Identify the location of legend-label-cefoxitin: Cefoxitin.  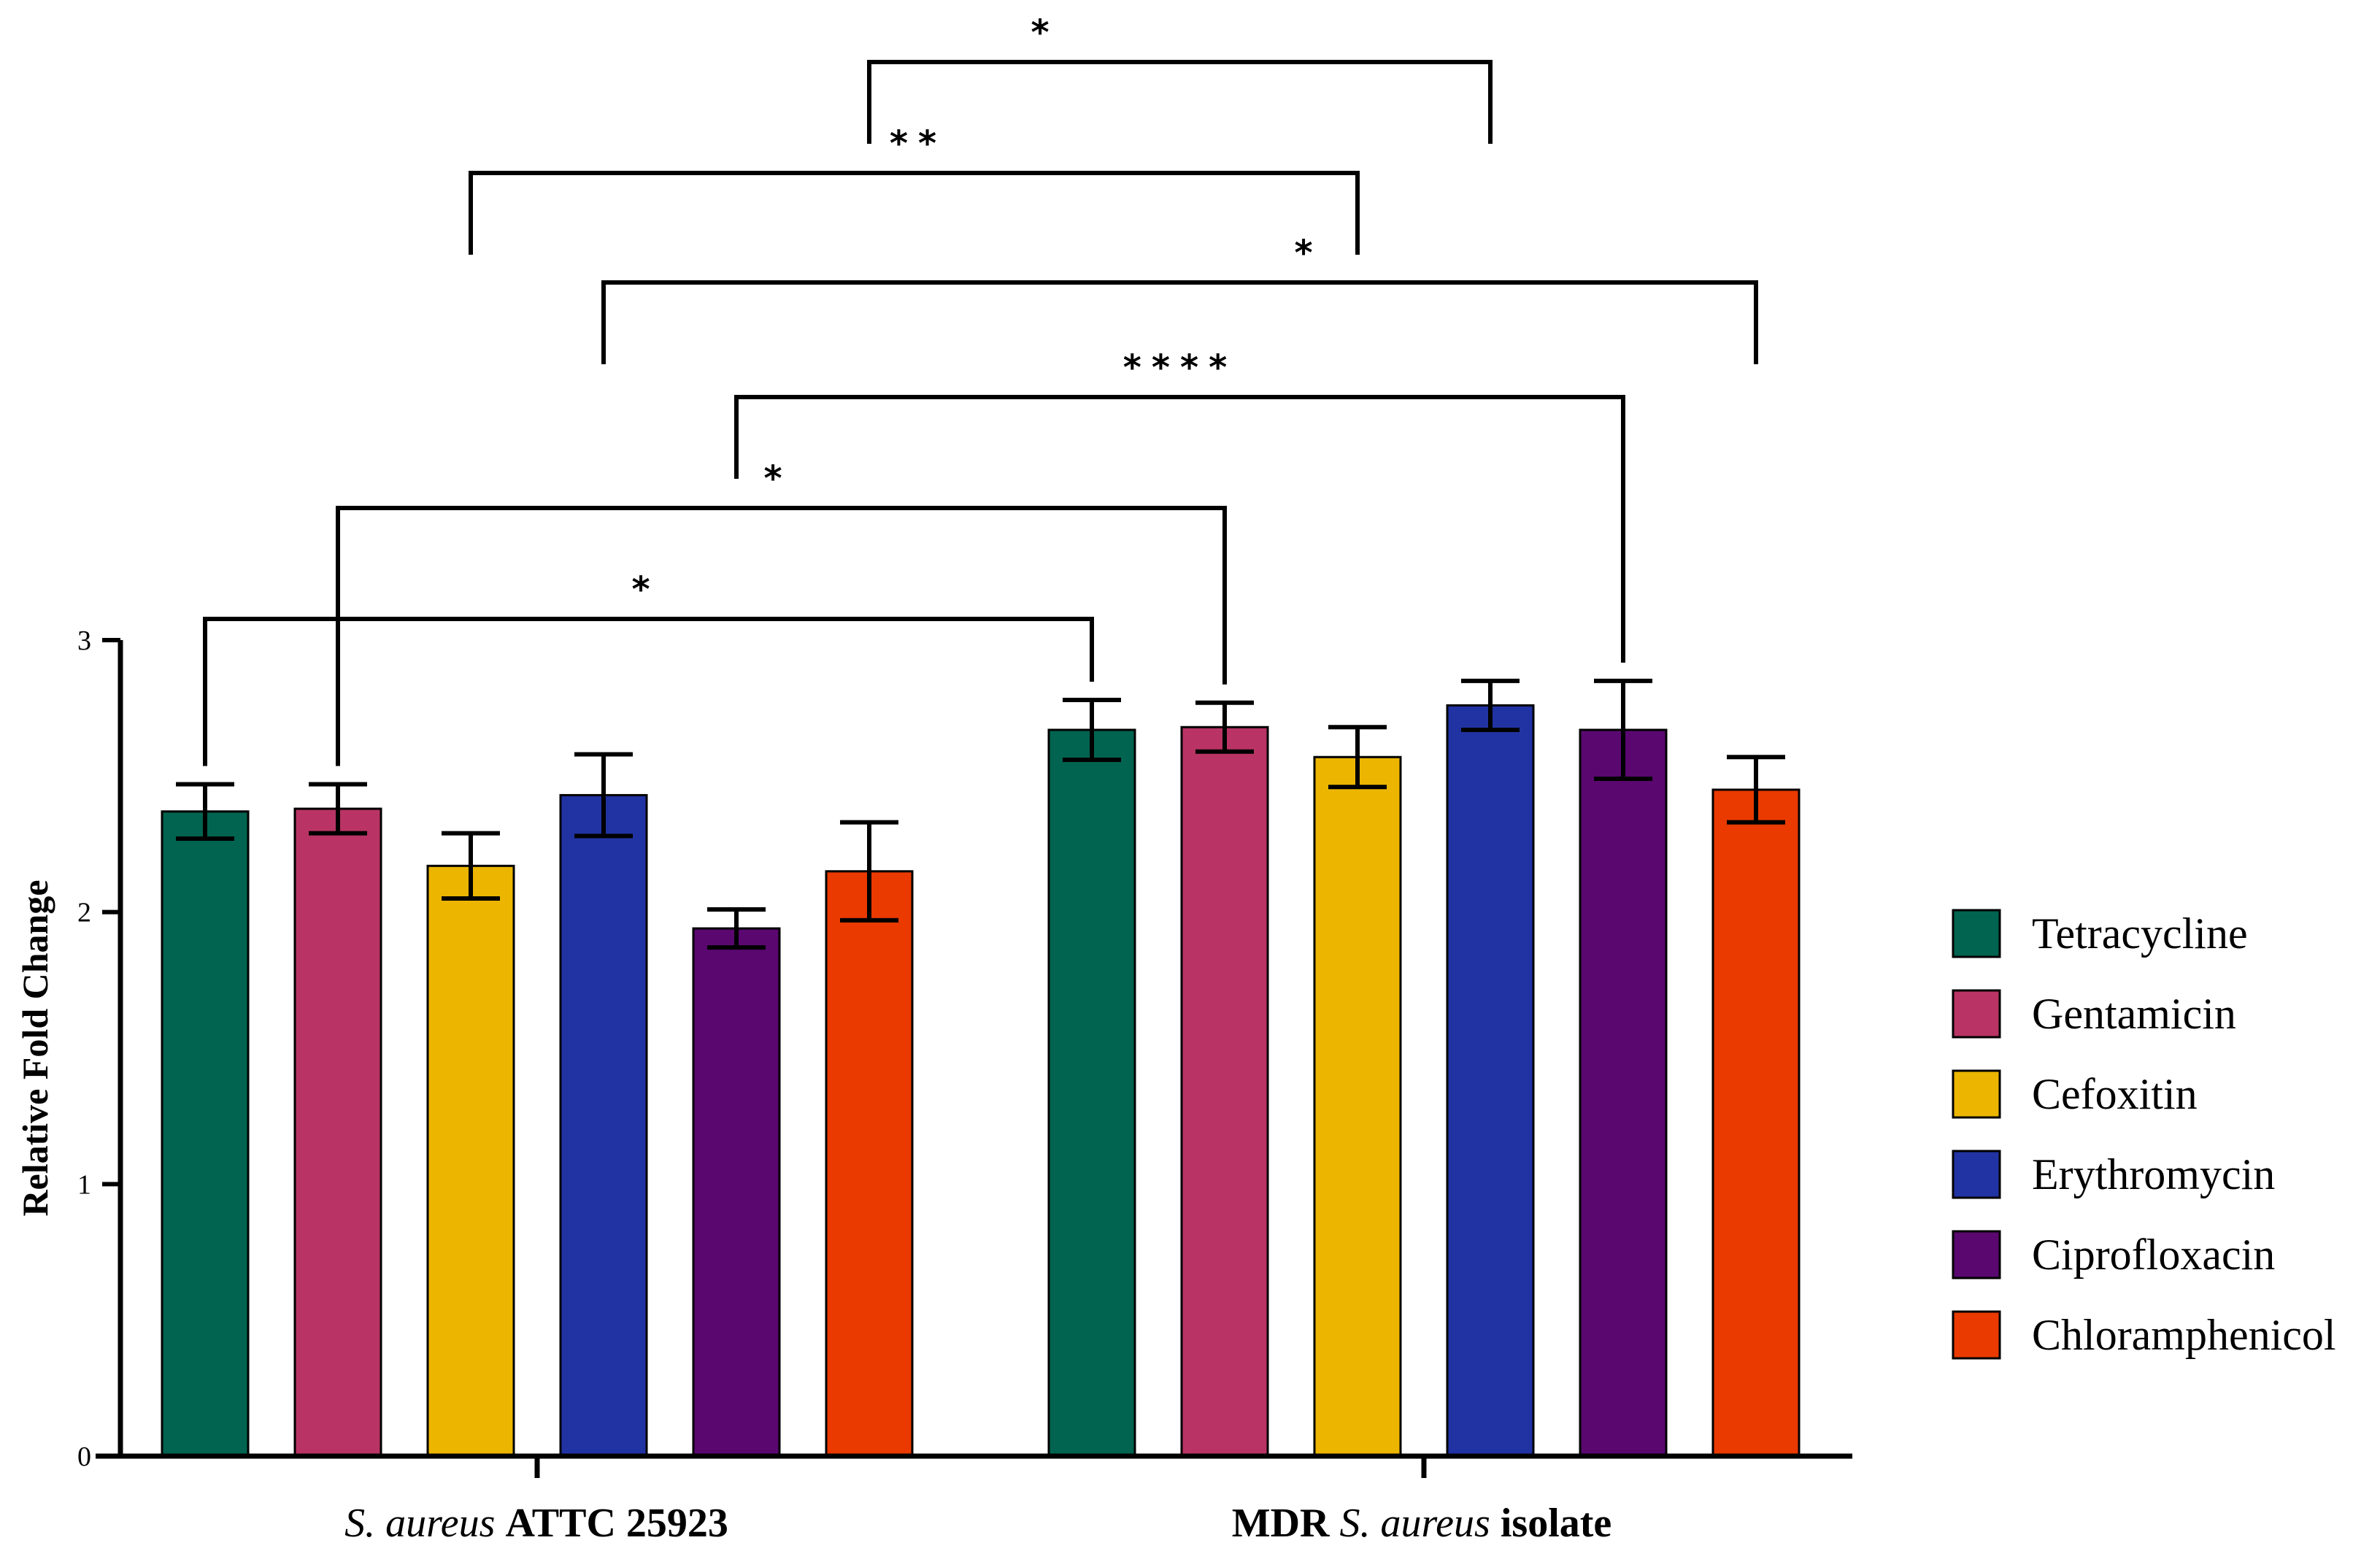
(2115, 1094).